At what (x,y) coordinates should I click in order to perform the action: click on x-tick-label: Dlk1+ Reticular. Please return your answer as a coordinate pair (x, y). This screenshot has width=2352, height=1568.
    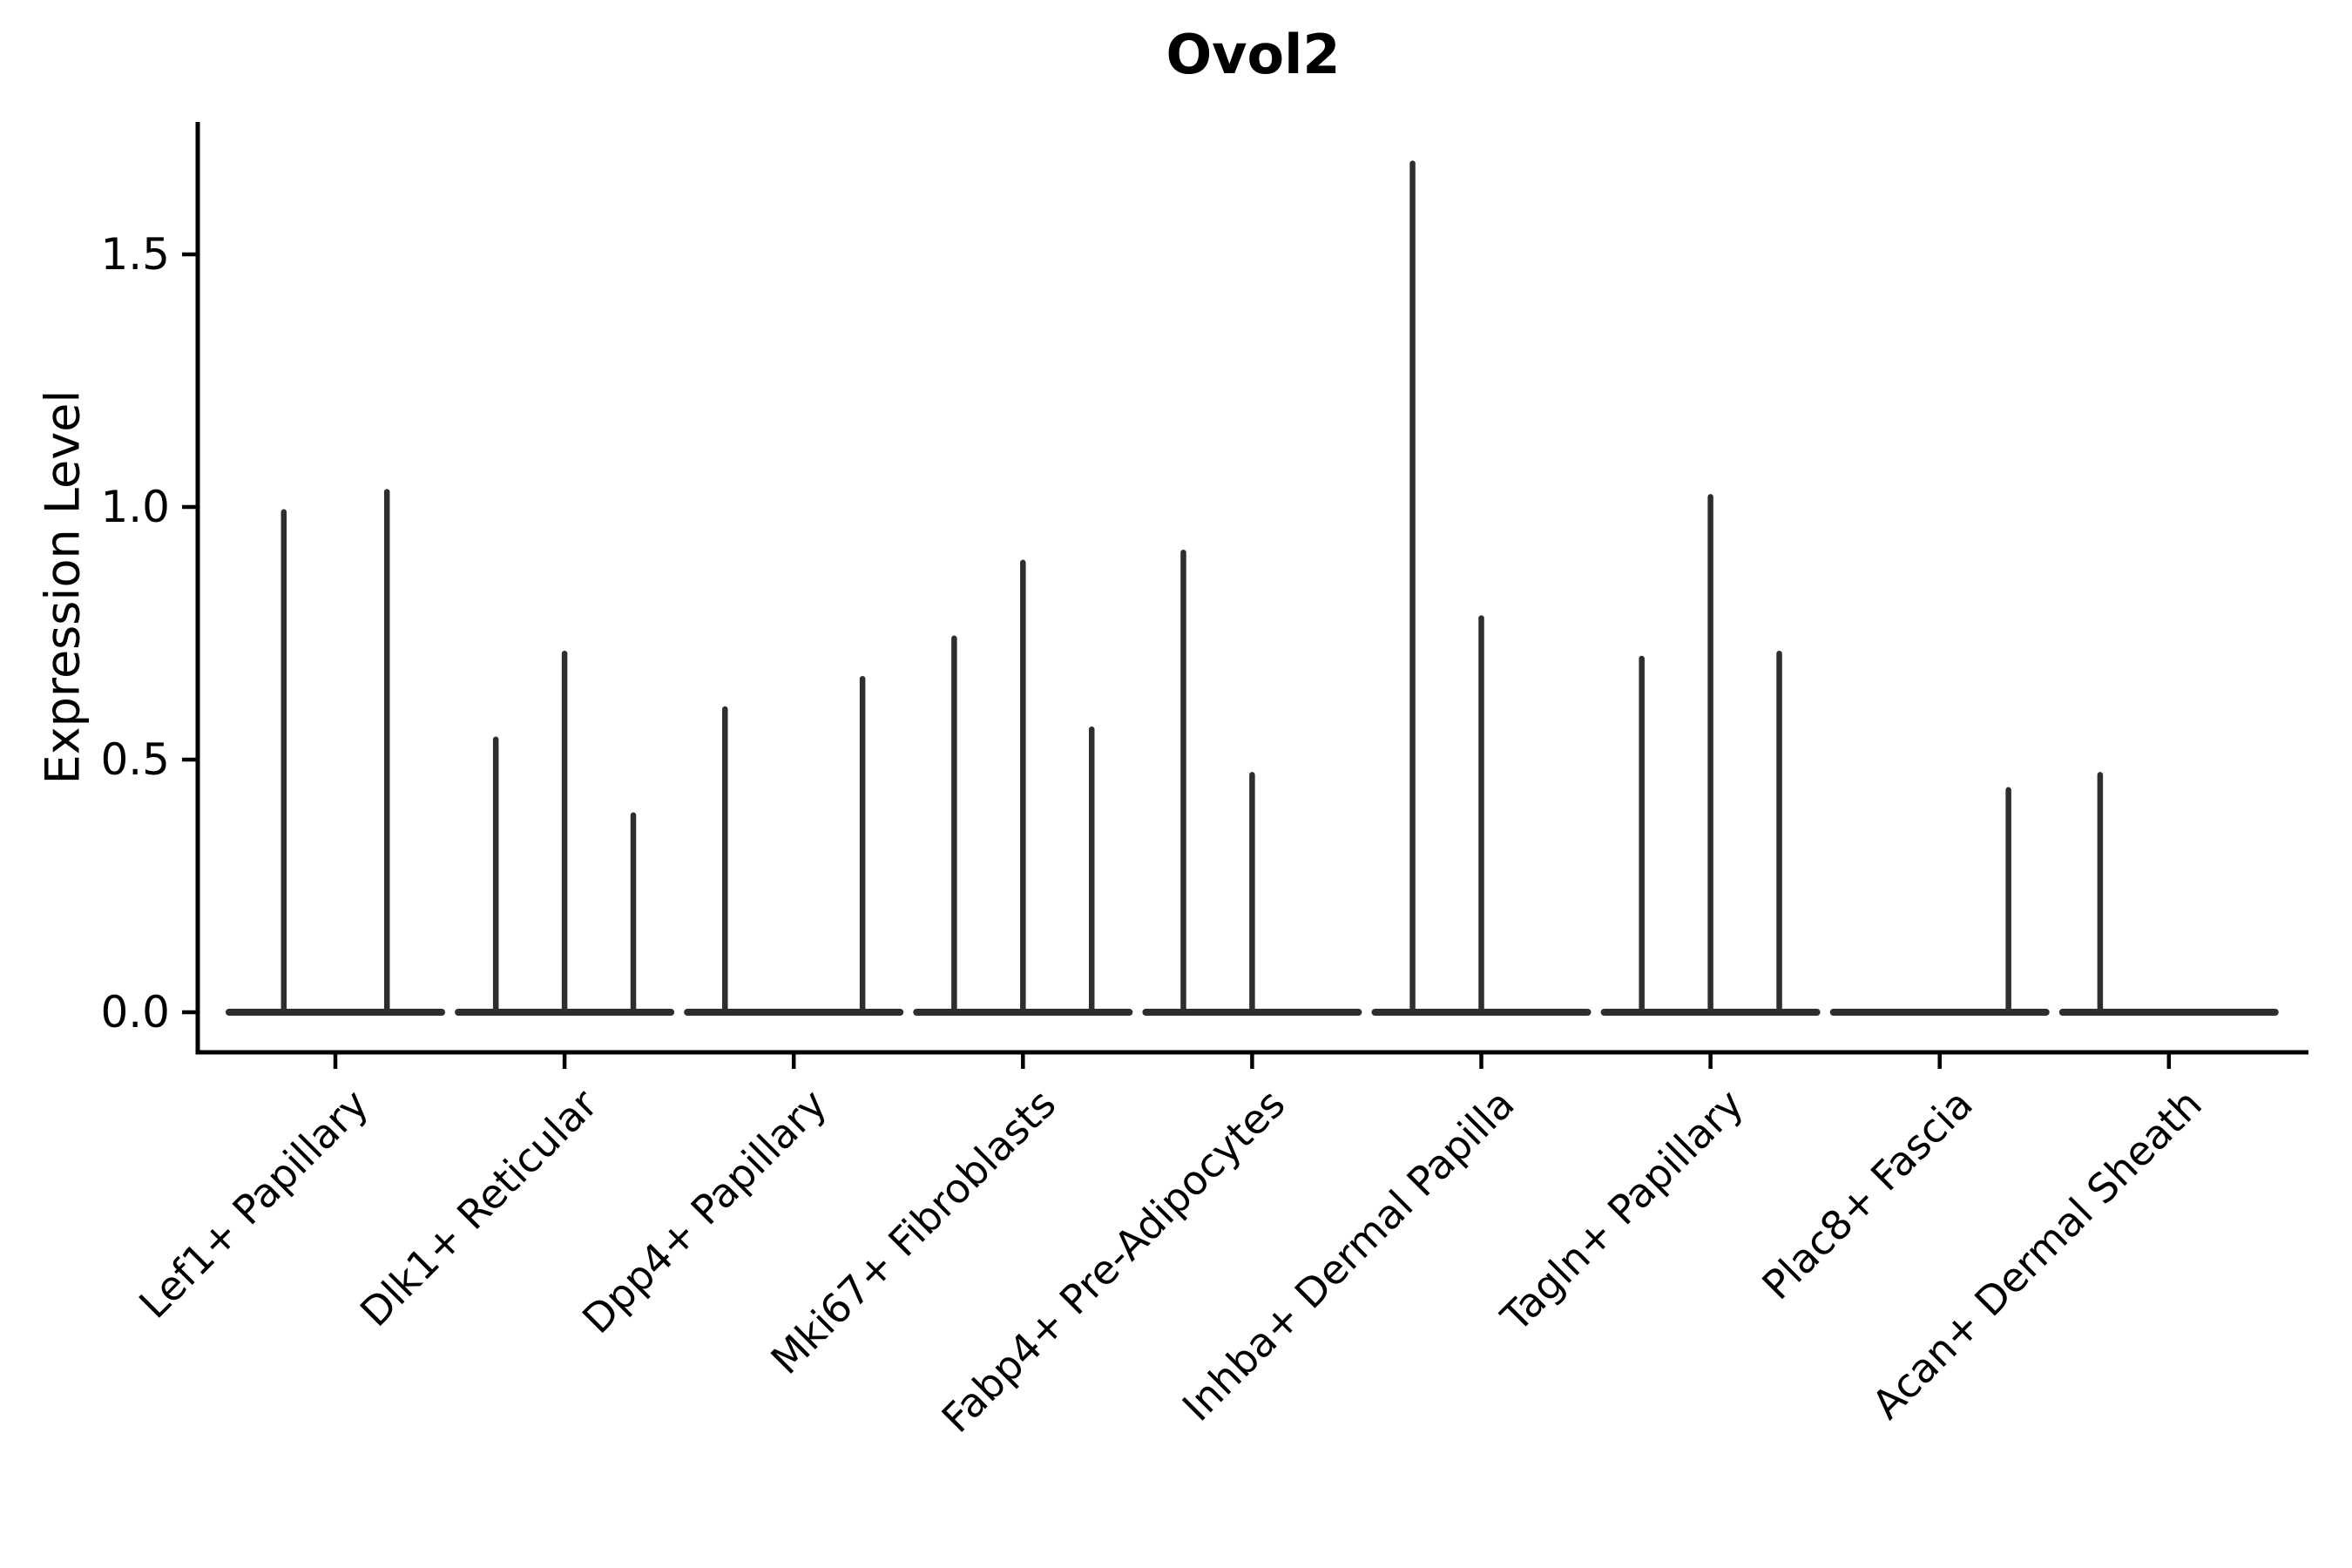
    Looking at the image, I should click on (479, 1207).